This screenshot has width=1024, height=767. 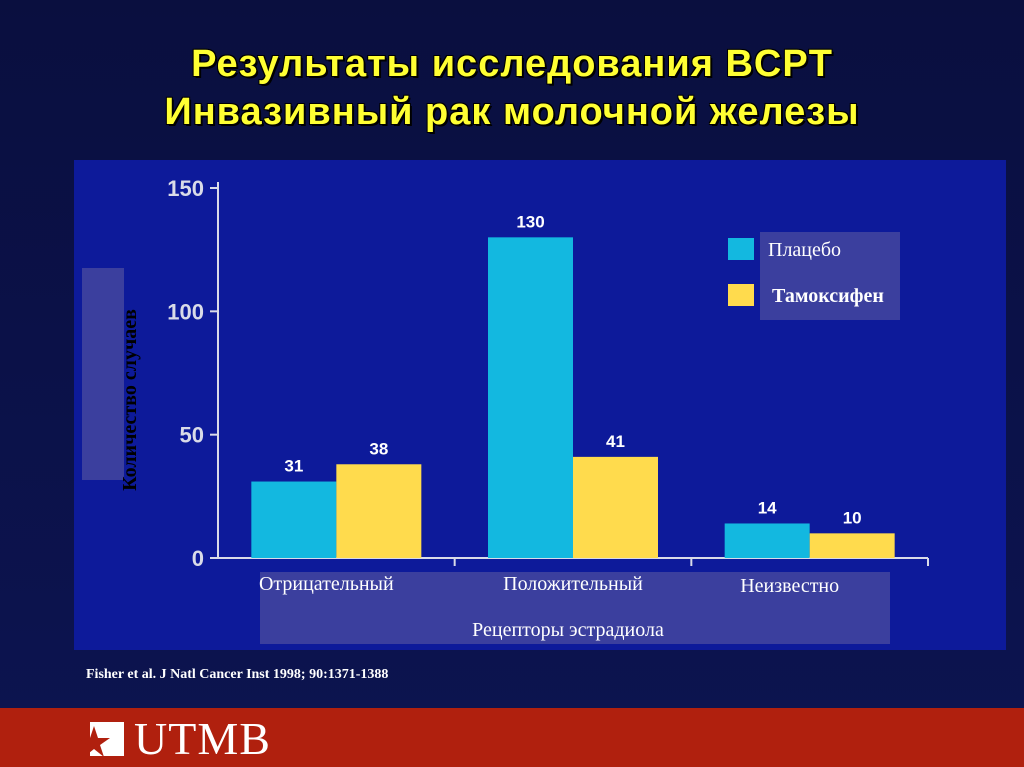 What do you see at coordinates (192, 435) in the screenshot?
I see `y-tick-label: 50` at bounding box center [192, 435].